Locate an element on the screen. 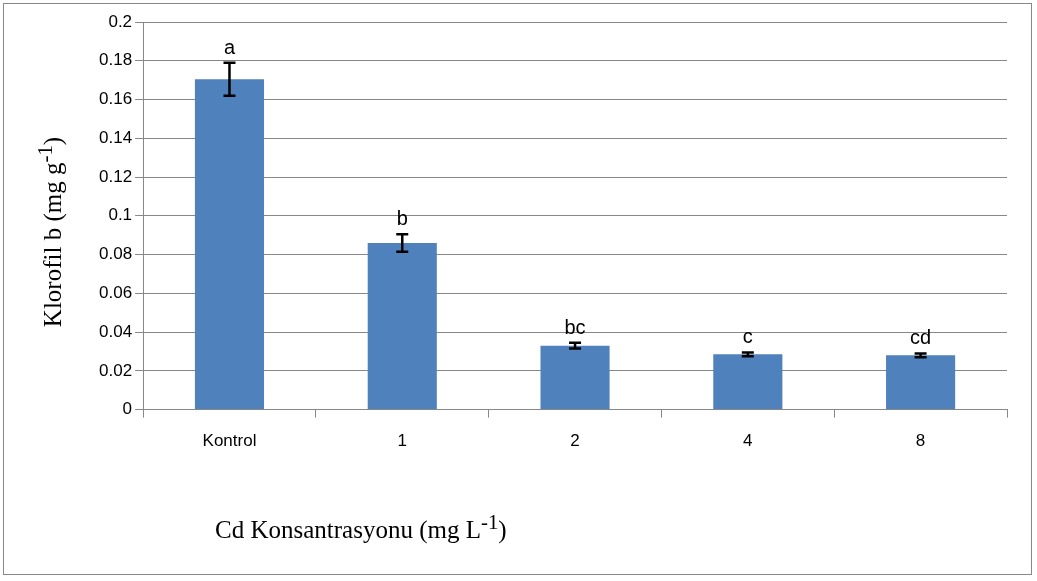 The image size is (1037, 581). x-tick-label: 2 is located at coordinates (575, 441).